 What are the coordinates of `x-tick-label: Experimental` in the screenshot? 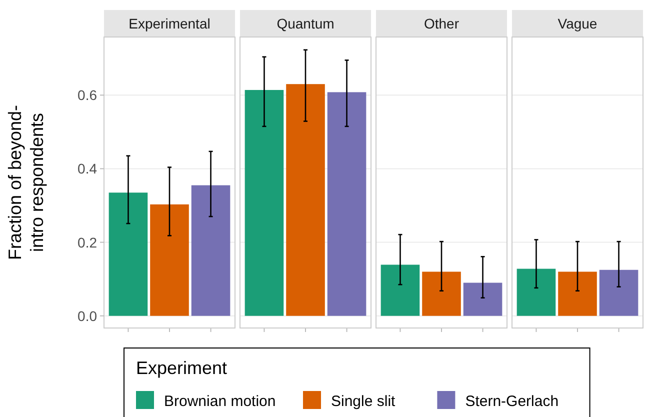 It's located at (169, 24).